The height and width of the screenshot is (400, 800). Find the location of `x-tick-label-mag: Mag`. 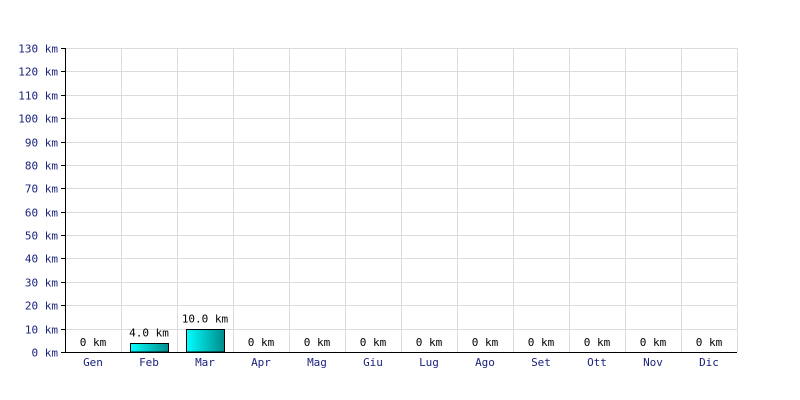

x-tick-label-mag: Mag is located at coordinates (317, 362).